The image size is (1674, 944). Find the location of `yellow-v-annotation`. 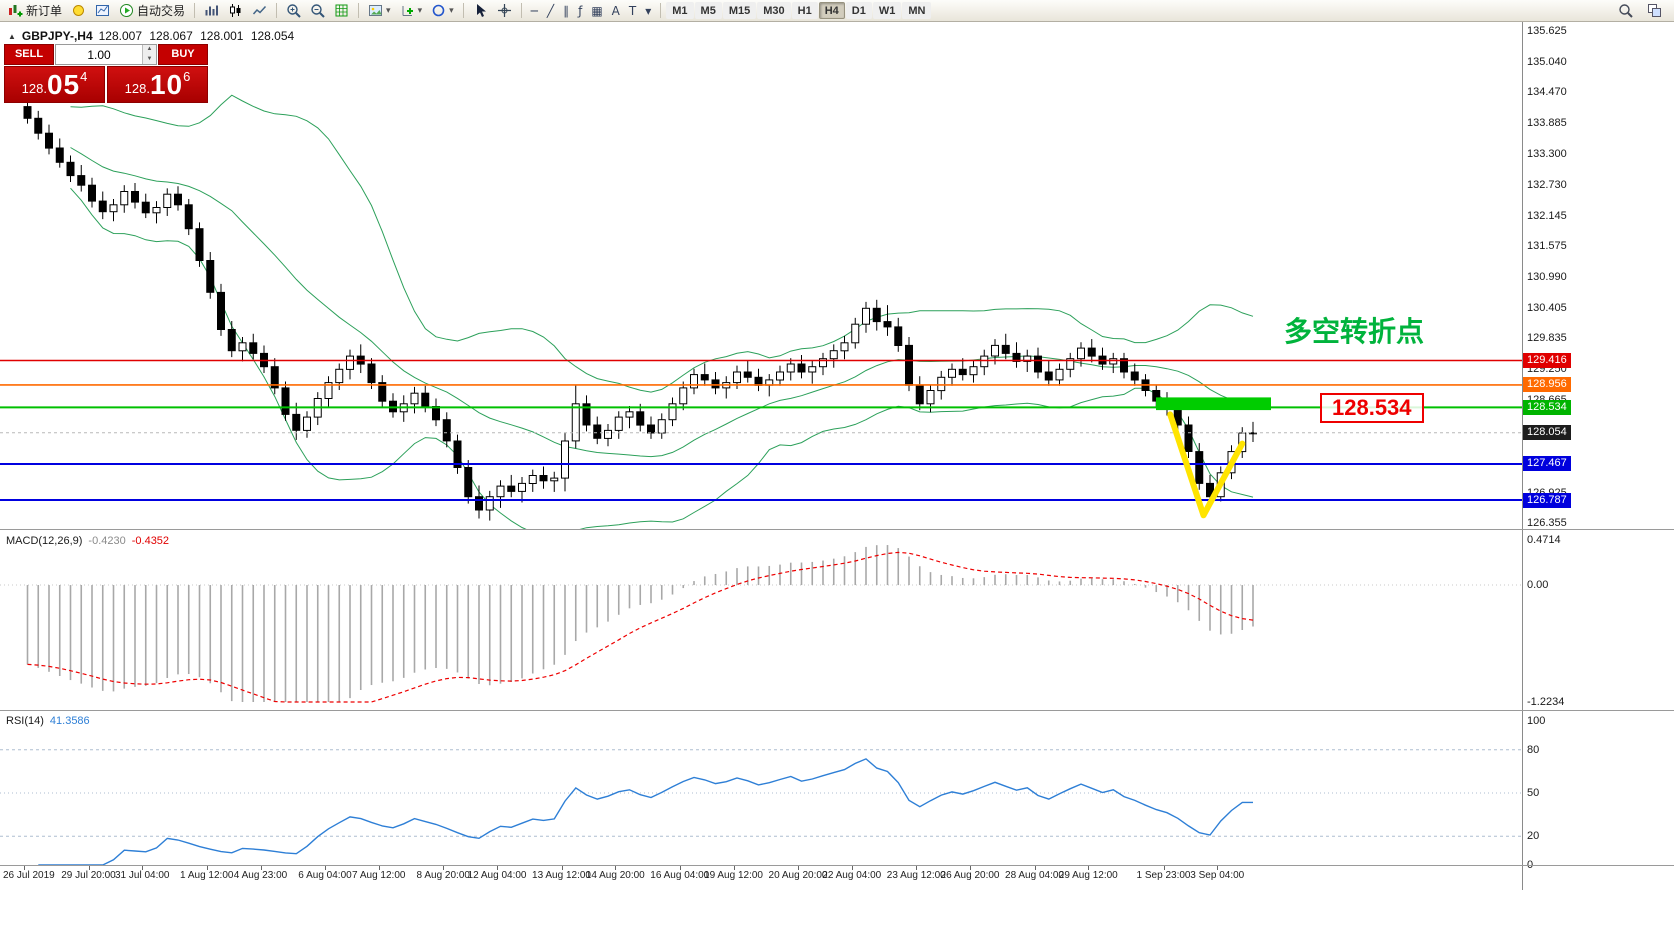

yellow-v-annotation is located at coordinates (1206, 465).